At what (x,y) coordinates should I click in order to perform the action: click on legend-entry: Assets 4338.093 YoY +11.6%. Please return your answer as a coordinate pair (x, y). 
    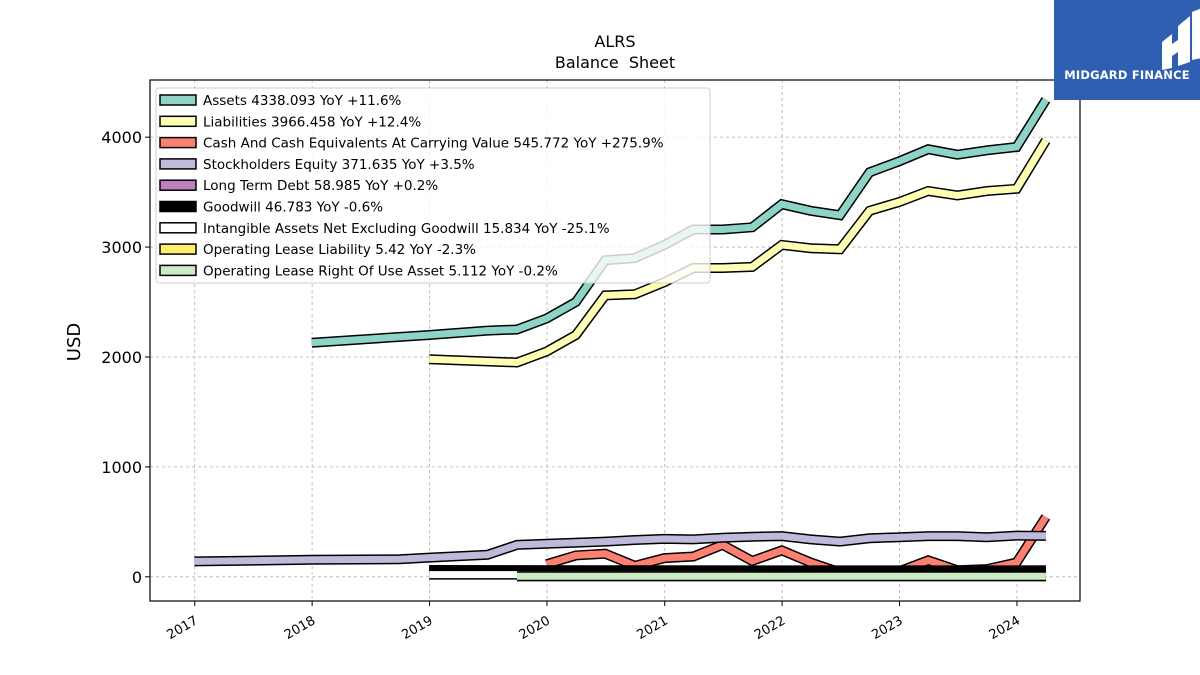
    Looking at the image, I should click on (302, 101).